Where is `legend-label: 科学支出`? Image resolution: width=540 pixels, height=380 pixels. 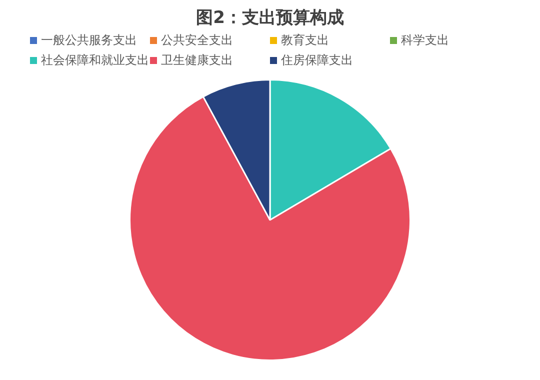 legend-label: 科学支出 is located at coordinates (425, 40).